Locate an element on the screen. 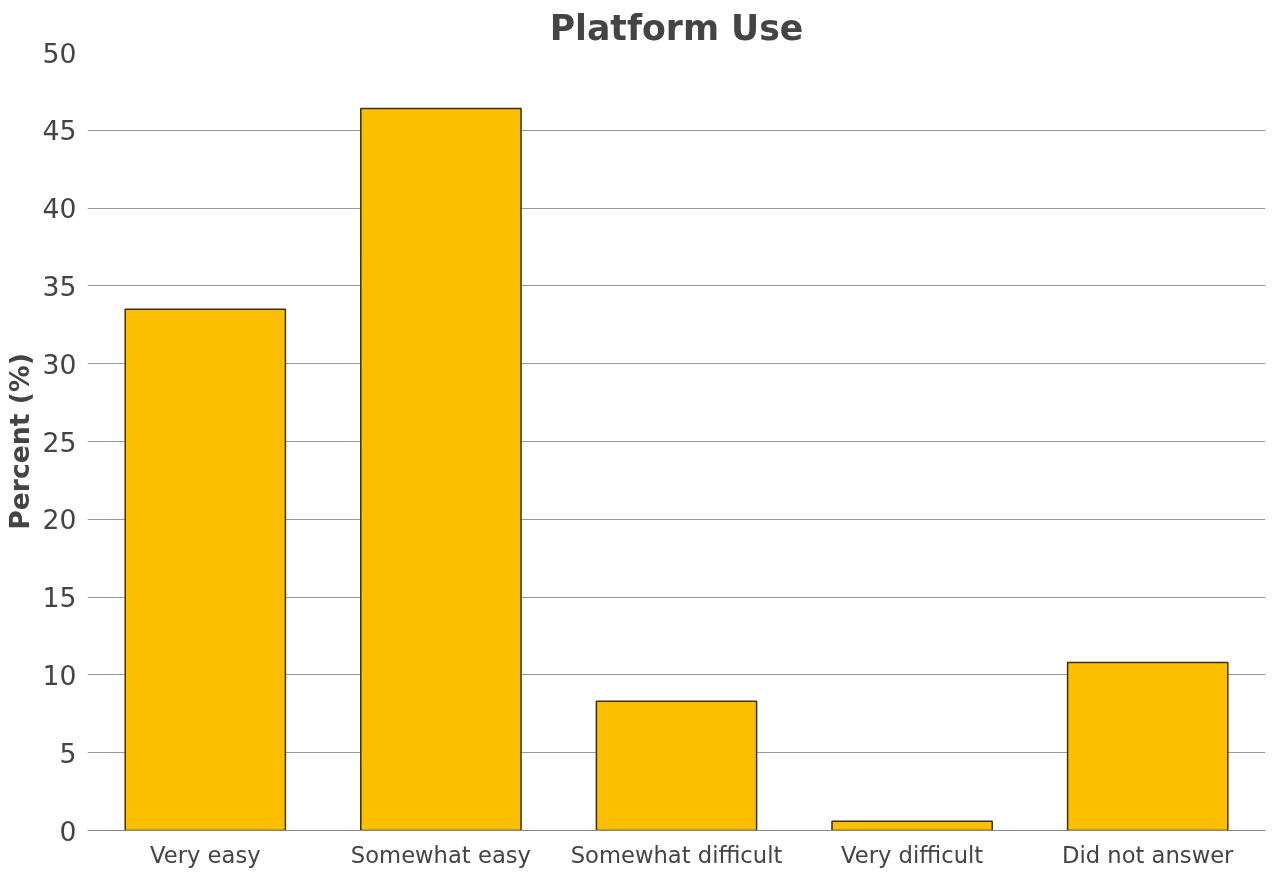 Image resolution: width=1278 pixels, height=884 pixels. y-tick-label: 20 is located at coordinates (59, 520).